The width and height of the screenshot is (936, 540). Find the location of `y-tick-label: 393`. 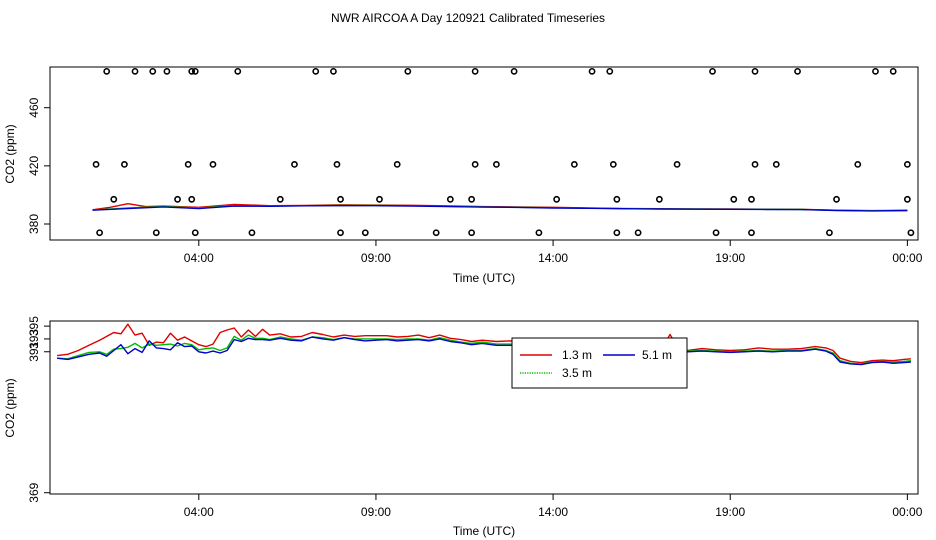

y-tick-label: 393 is located at coordinates (34, 339).